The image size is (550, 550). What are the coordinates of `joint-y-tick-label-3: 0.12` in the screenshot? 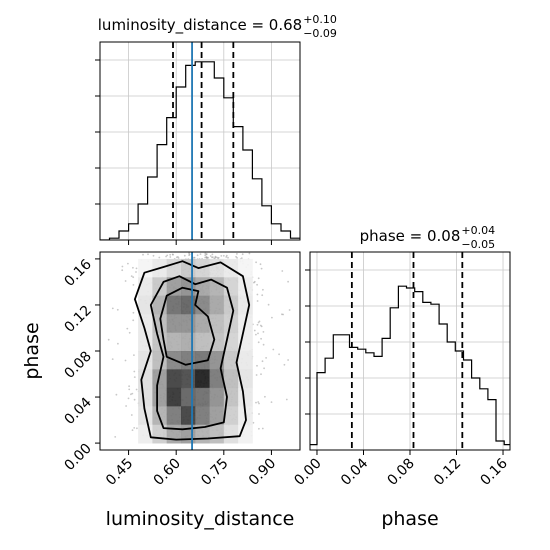 It's located at (77, 318).